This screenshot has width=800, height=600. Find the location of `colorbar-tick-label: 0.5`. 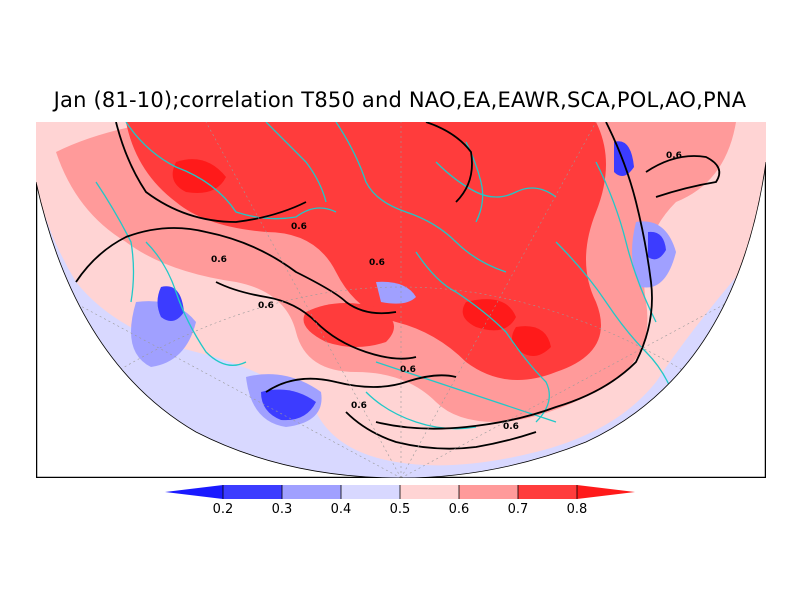

colorbar-tick-label: 0.5 is located at coordinates (400, 509).